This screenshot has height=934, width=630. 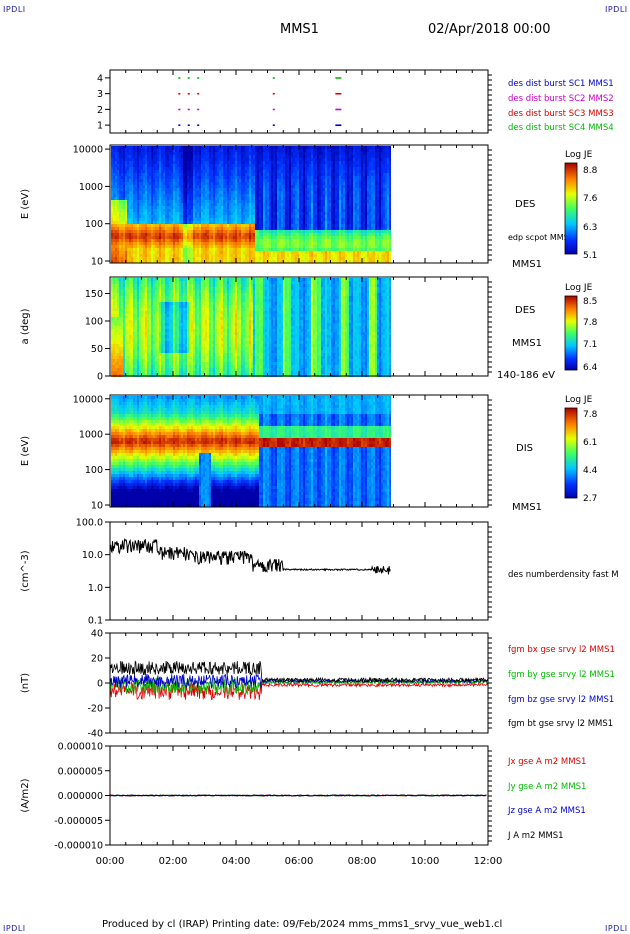 I want to click on ytick-p6-3: 20, so click(x=97, y=659).